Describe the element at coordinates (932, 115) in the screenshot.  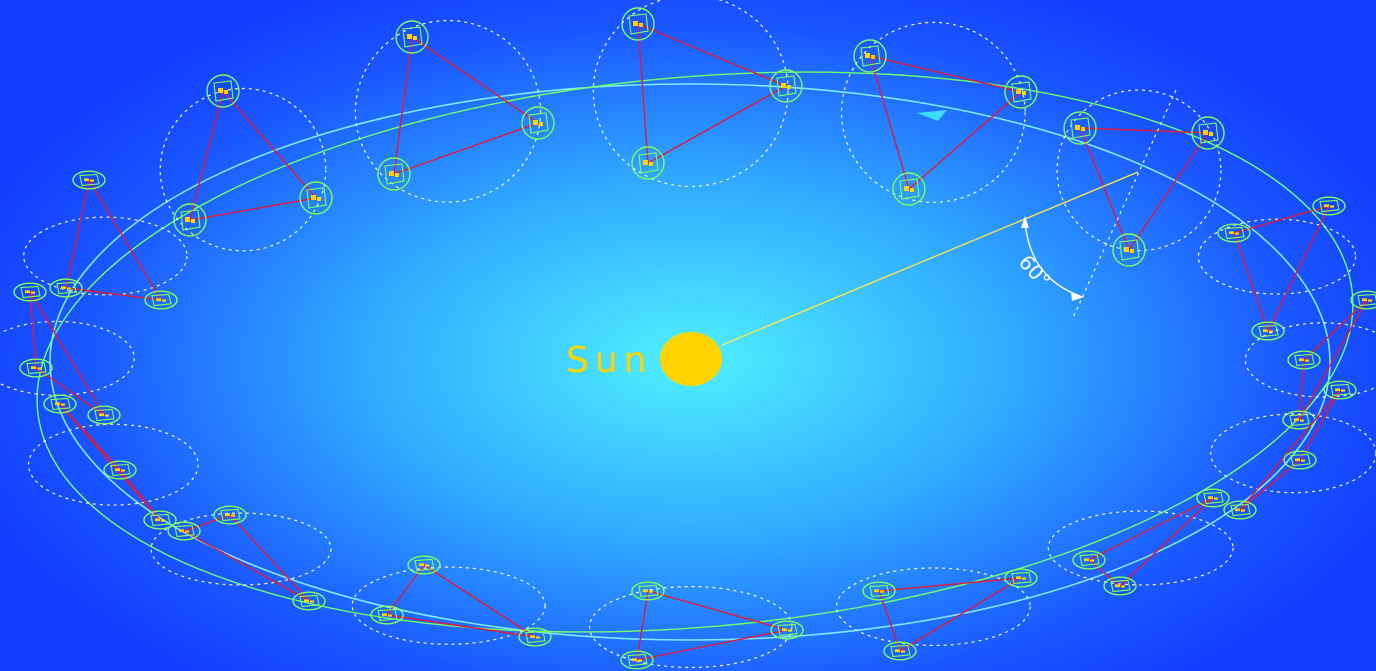
I see `direction-arrow-icon` at that location.